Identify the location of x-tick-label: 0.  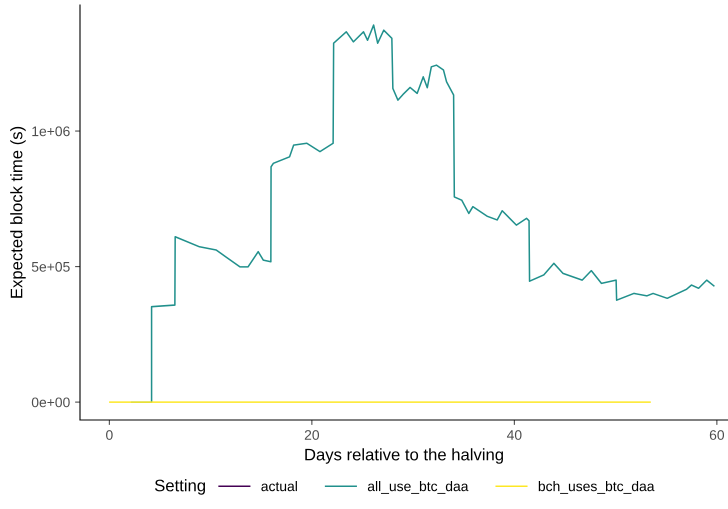
(109, 435).